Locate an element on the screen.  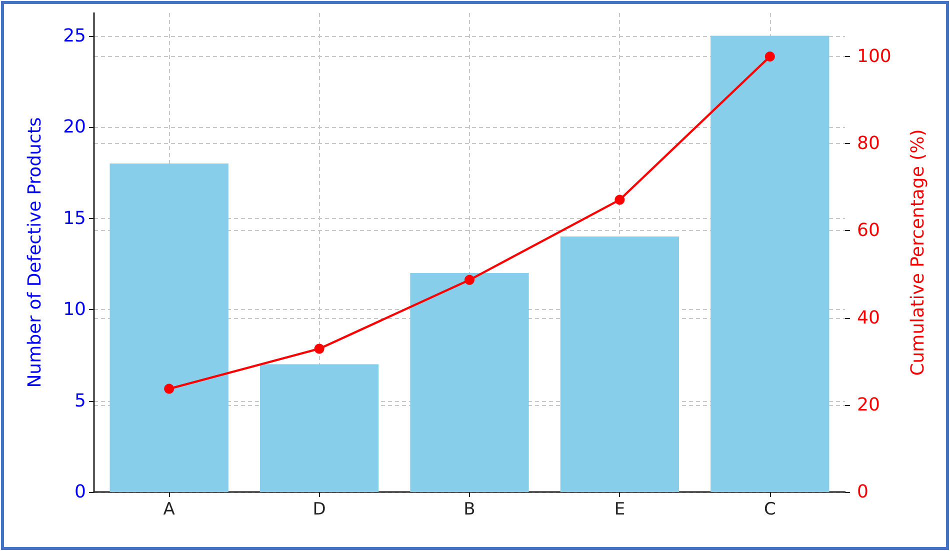
y-axis-title: Number of Defective Products is located at coordinates (35, 252).